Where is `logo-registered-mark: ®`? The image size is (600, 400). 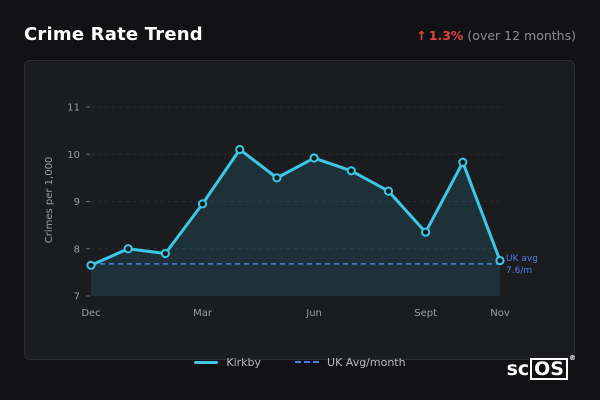 logo-registered-mark: ® is located at coordinates (572, 358).